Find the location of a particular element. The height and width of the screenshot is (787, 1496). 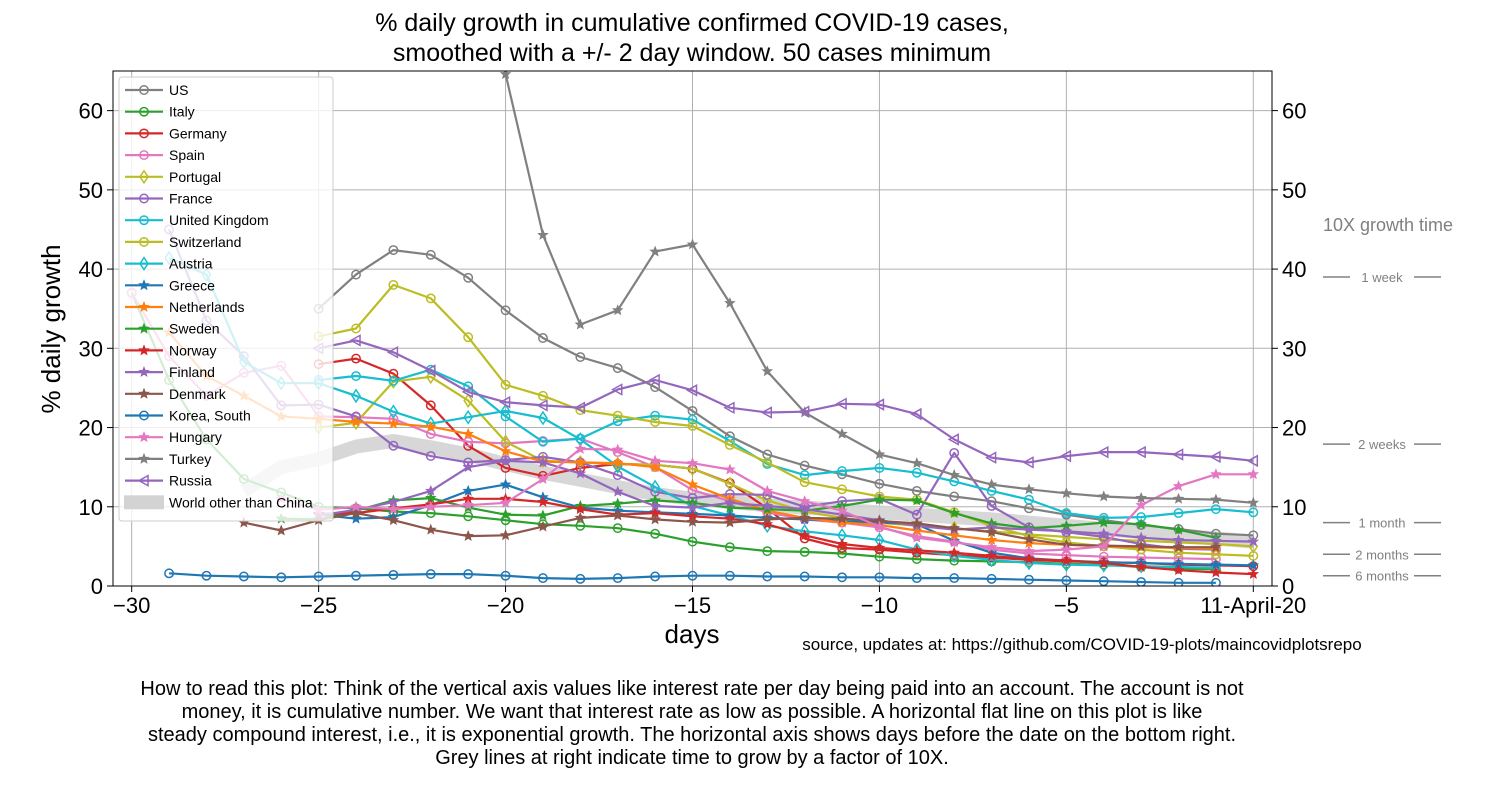

legend-item-portugal: Portugal is located at coordinates (173, 177).